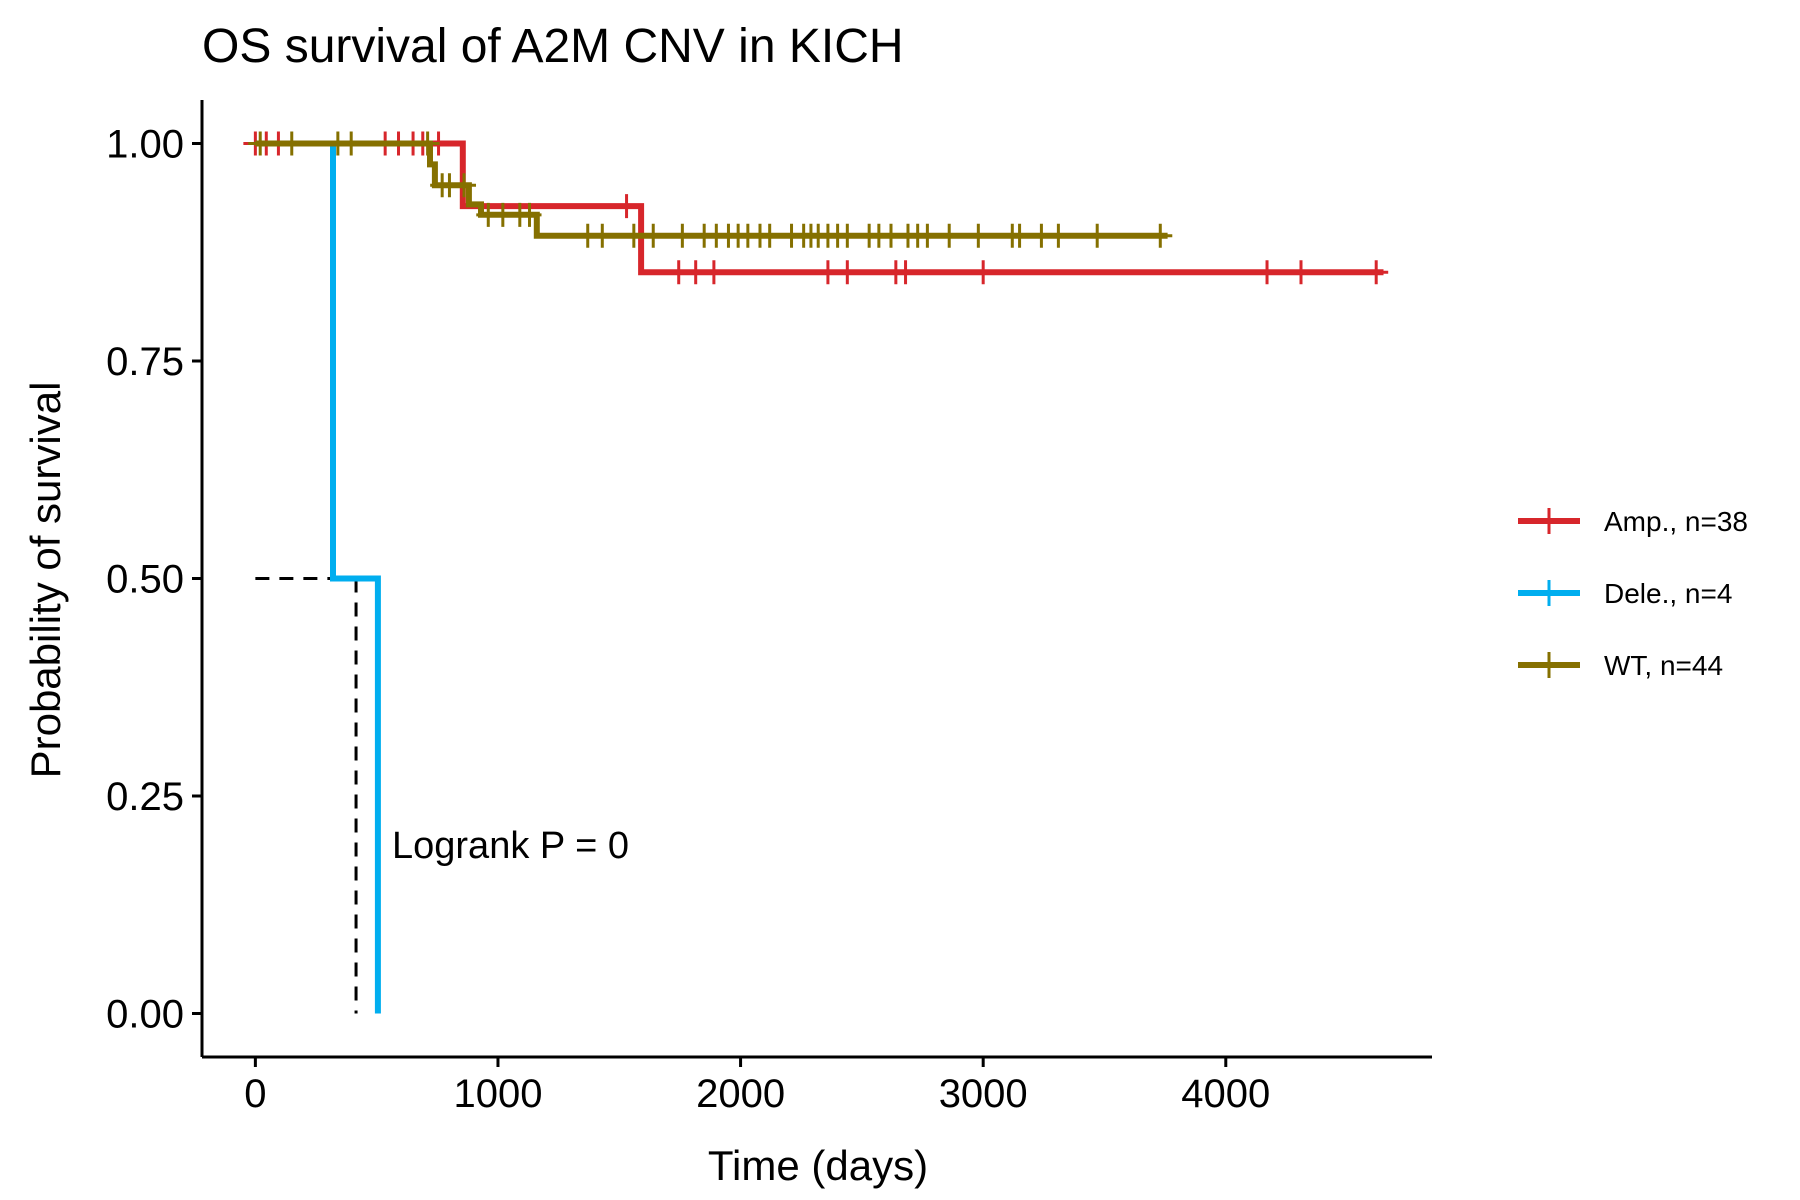 This screenshot has height=1200, width=1800. Describe the element at coordinates (497, 1094) in the screenshot. I see `x-tick-label: 1000` at that location.